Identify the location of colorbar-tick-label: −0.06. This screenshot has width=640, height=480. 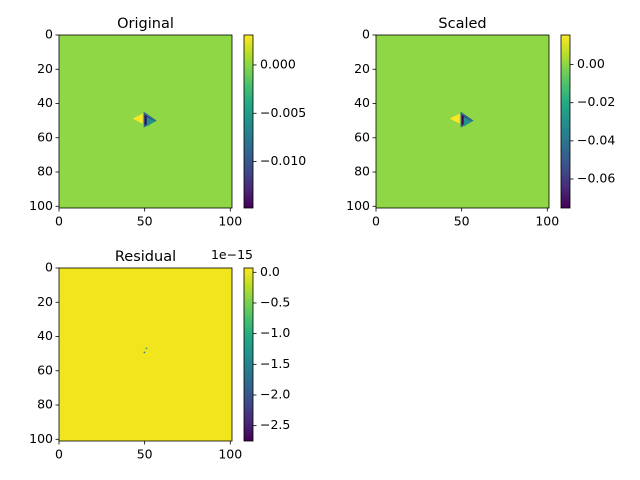
(596, 178).